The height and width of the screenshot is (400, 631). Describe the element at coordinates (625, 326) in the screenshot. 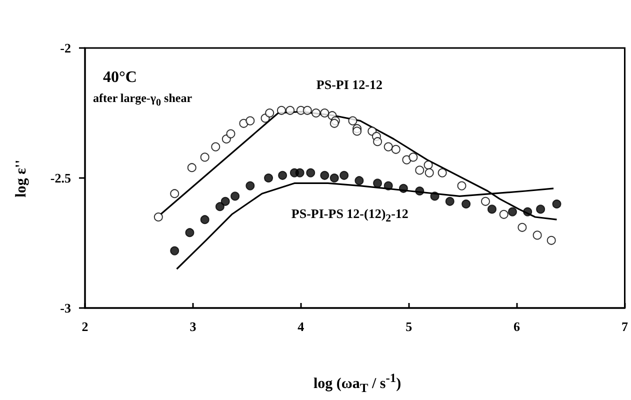

I see `x-tick-label: 7` at that location.